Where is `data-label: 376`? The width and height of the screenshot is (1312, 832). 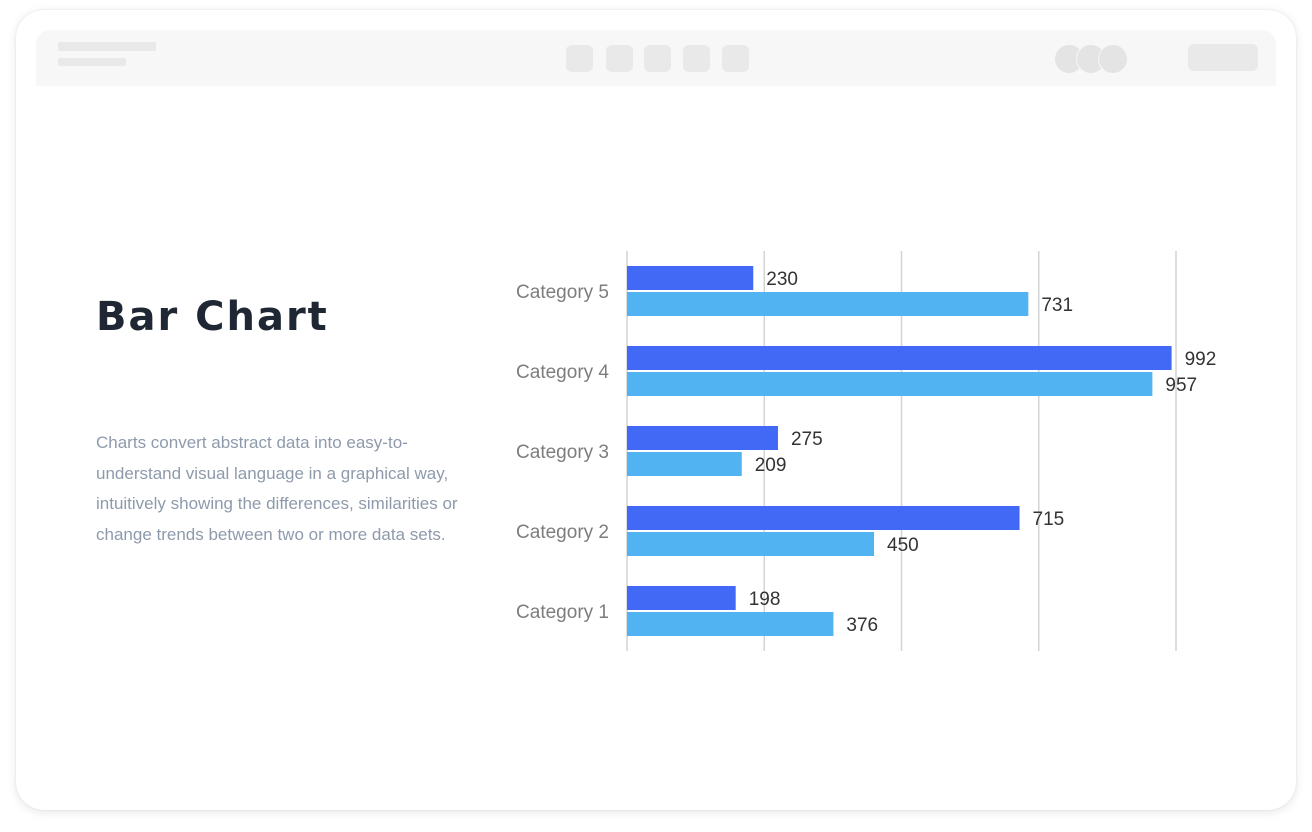 data-label: 376 is located at coordinates (862, 625).